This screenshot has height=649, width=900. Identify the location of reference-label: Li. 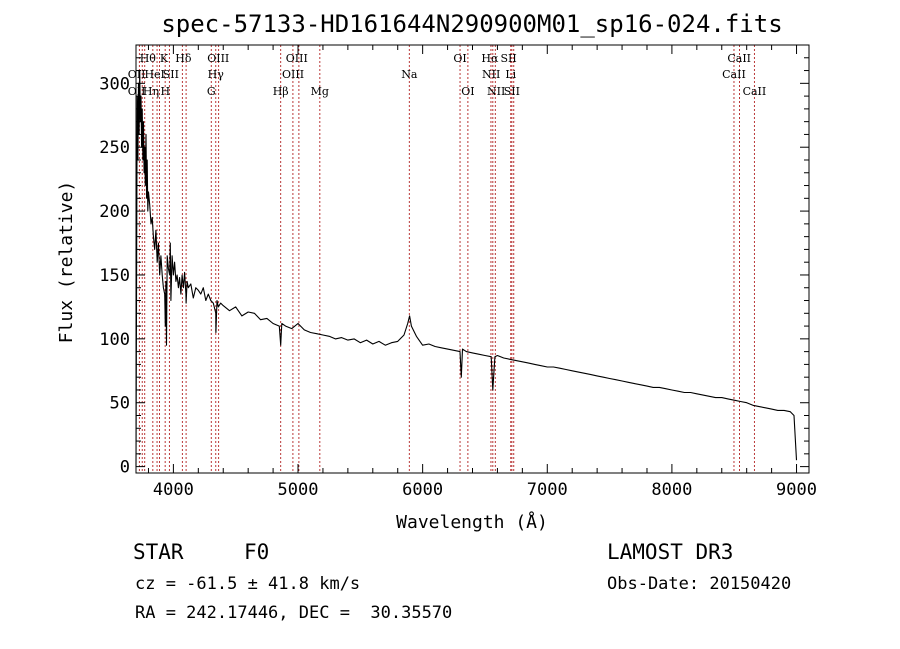
(510, 74).